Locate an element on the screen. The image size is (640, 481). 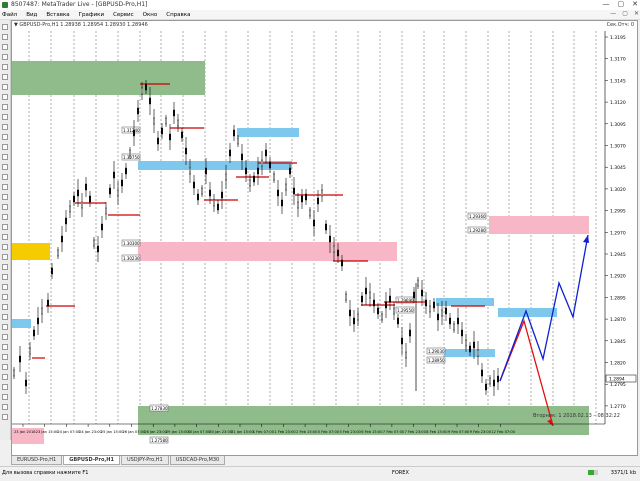
price-tick-label: 1.2920 is located at coordinates (618, 277).